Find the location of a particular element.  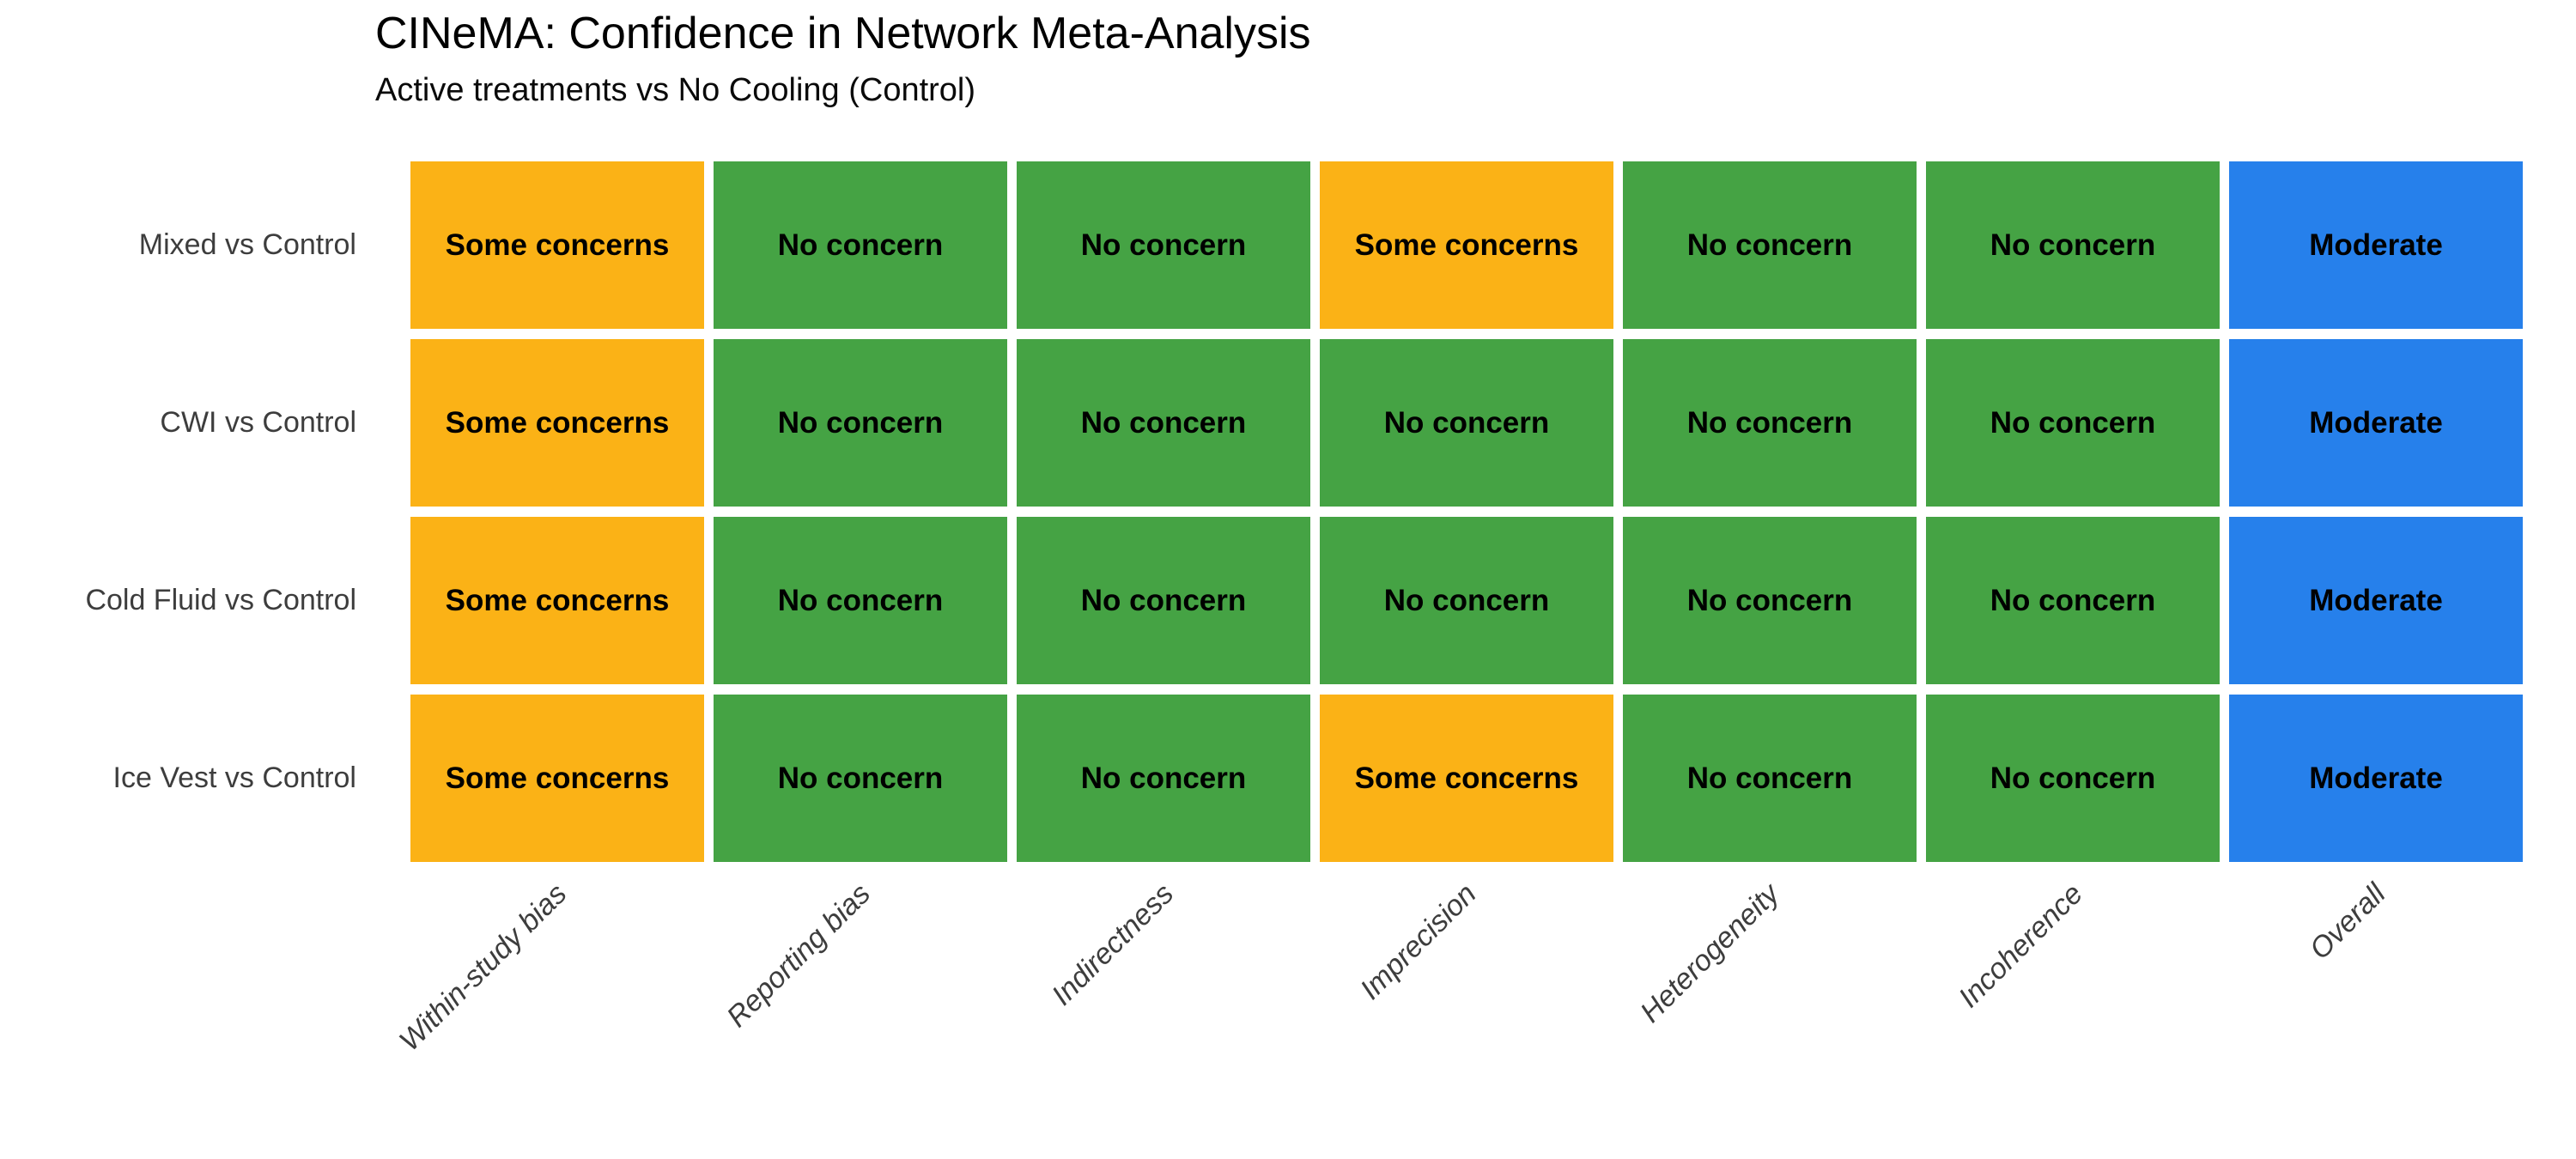

row-label: Cold Fluid vs Control is located at coordinates (220, 600).